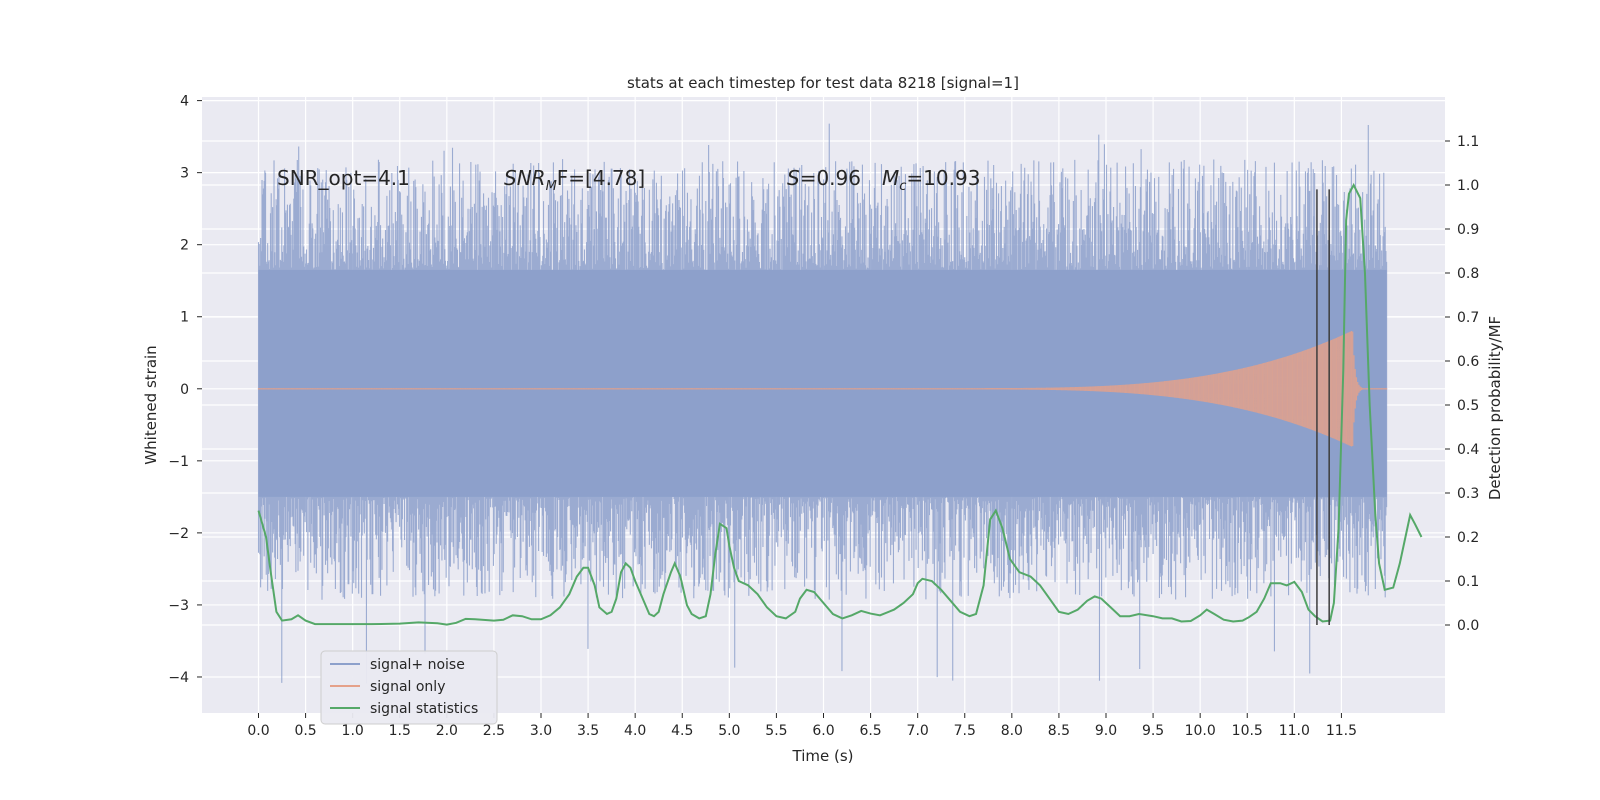 The height and width of the screenshot is (800, 1600). I want to click on mc-base: M, so click(890, 178).